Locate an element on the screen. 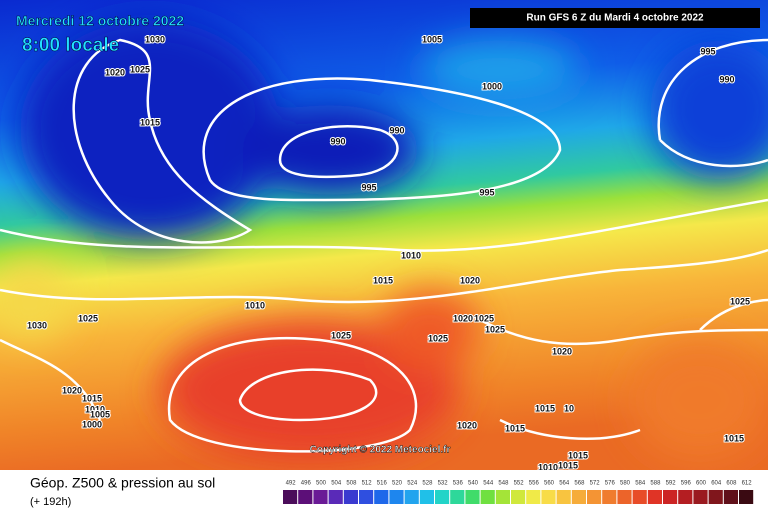  scale-label: 584 is located at coordinates (640, 484).